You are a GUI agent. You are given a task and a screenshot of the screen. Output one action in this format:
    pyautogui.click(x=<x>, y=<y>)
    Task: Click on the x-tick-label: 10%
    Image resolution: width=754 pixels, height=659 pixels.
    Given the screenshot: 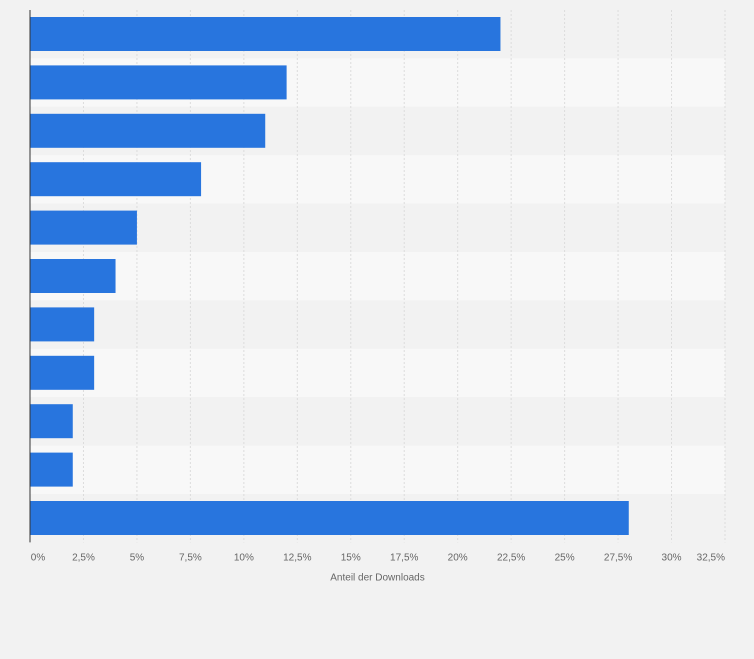 What is the action you would take?
    pyautogui.click(x=244, y=557)
    